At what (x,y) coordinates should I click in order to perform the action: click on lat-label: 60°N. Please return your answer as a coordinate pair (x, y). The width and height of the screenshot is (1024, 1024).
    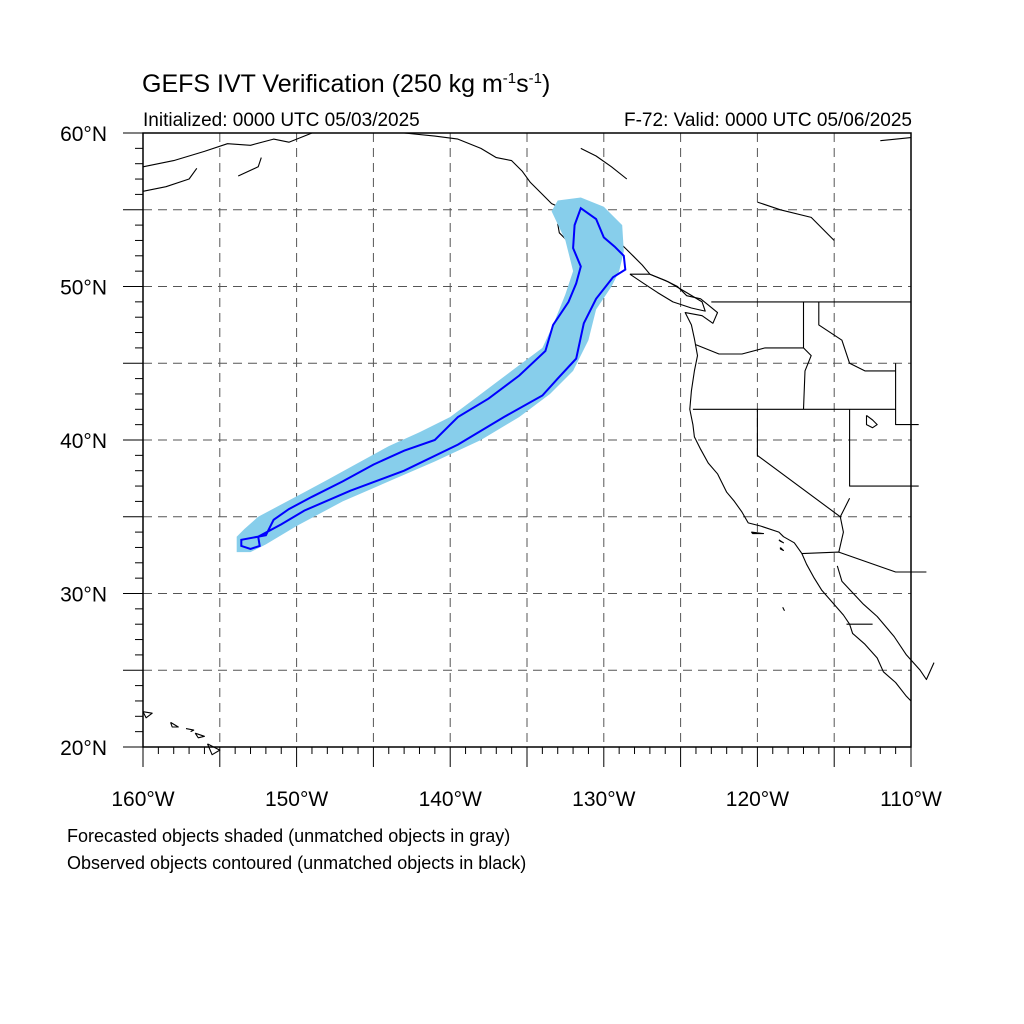
    Looking at the image, I should click on (83, 134).